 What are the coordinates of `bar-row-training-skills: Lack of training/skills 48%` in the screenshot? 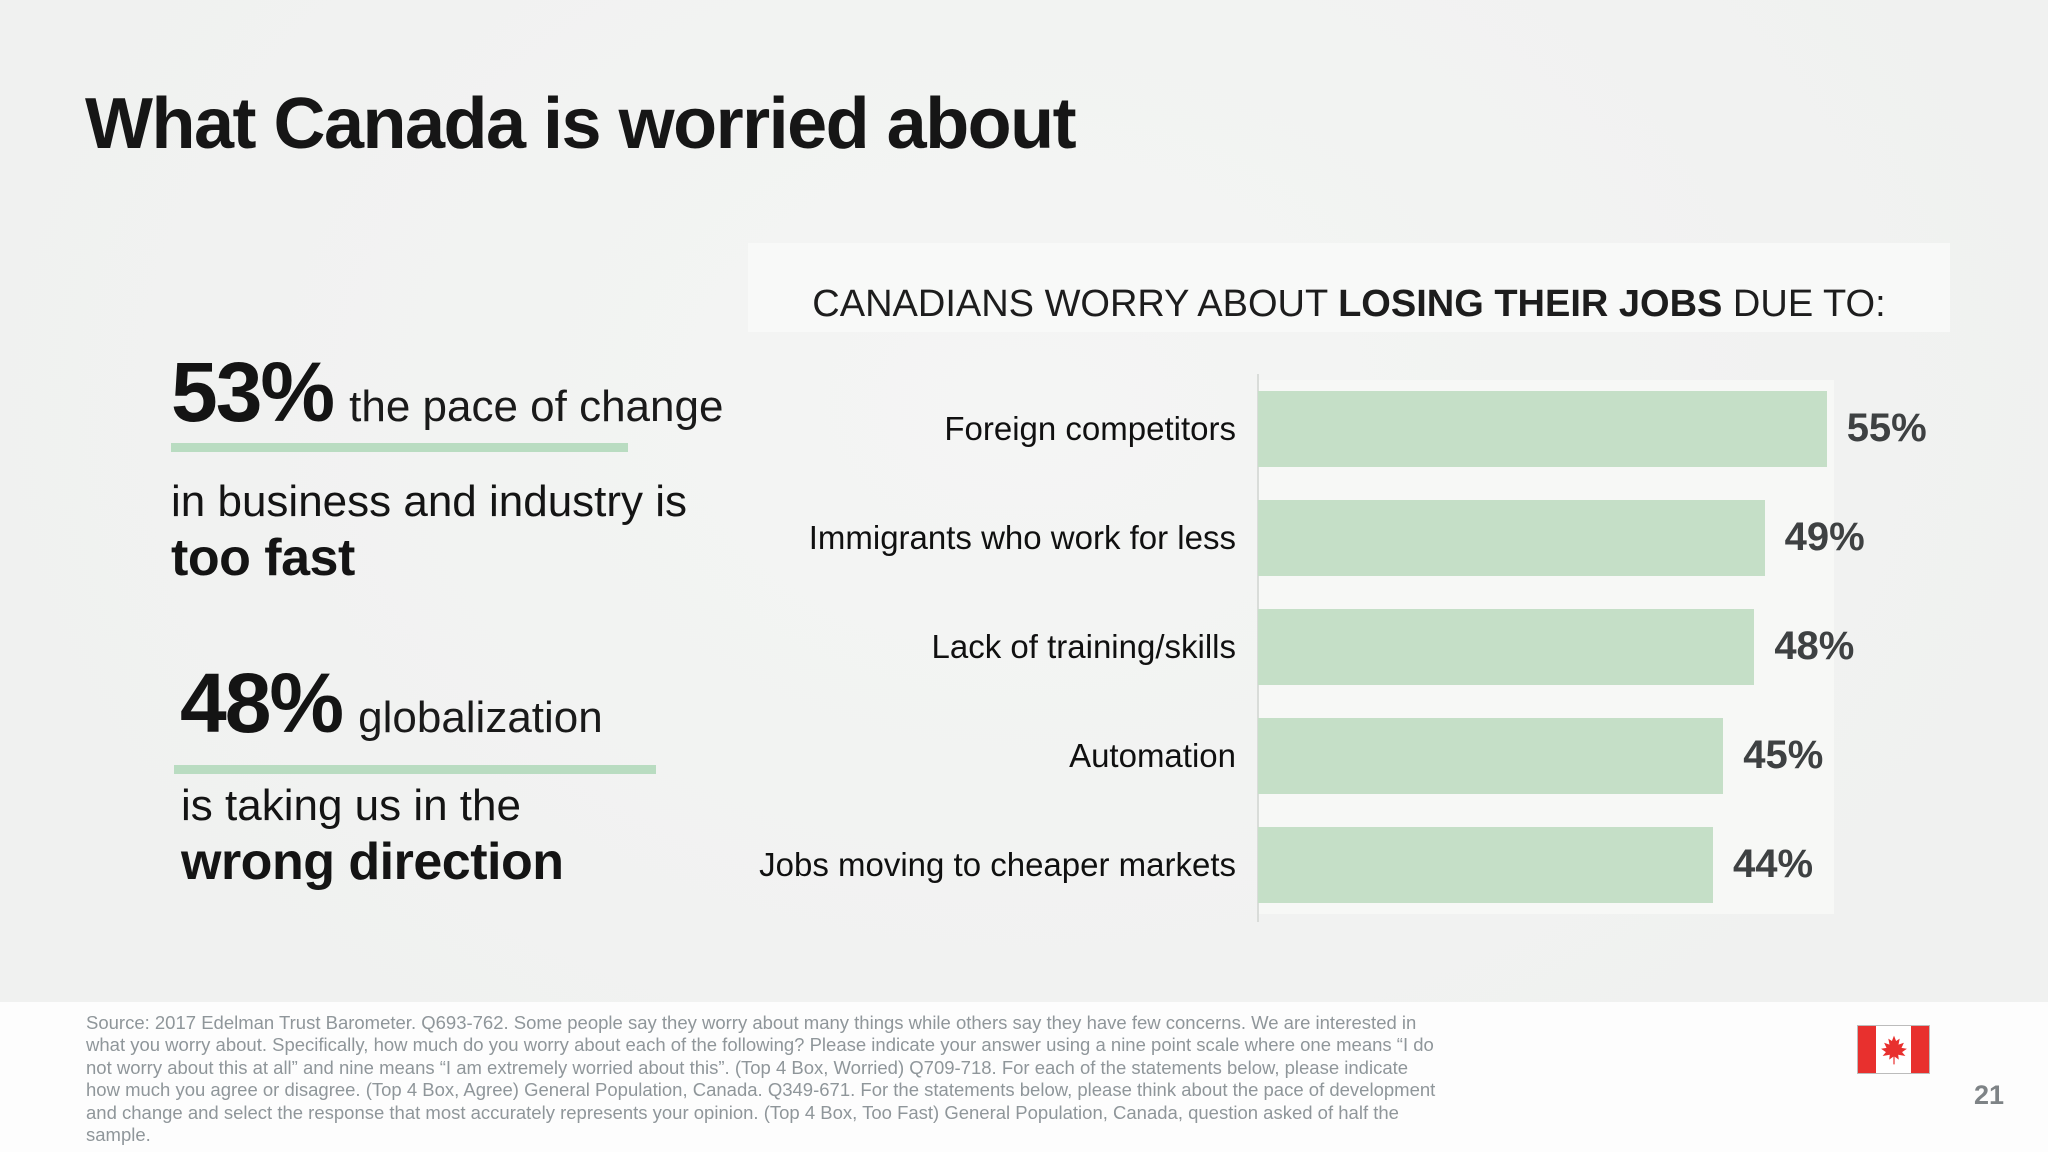 It's located at (1398, 646).